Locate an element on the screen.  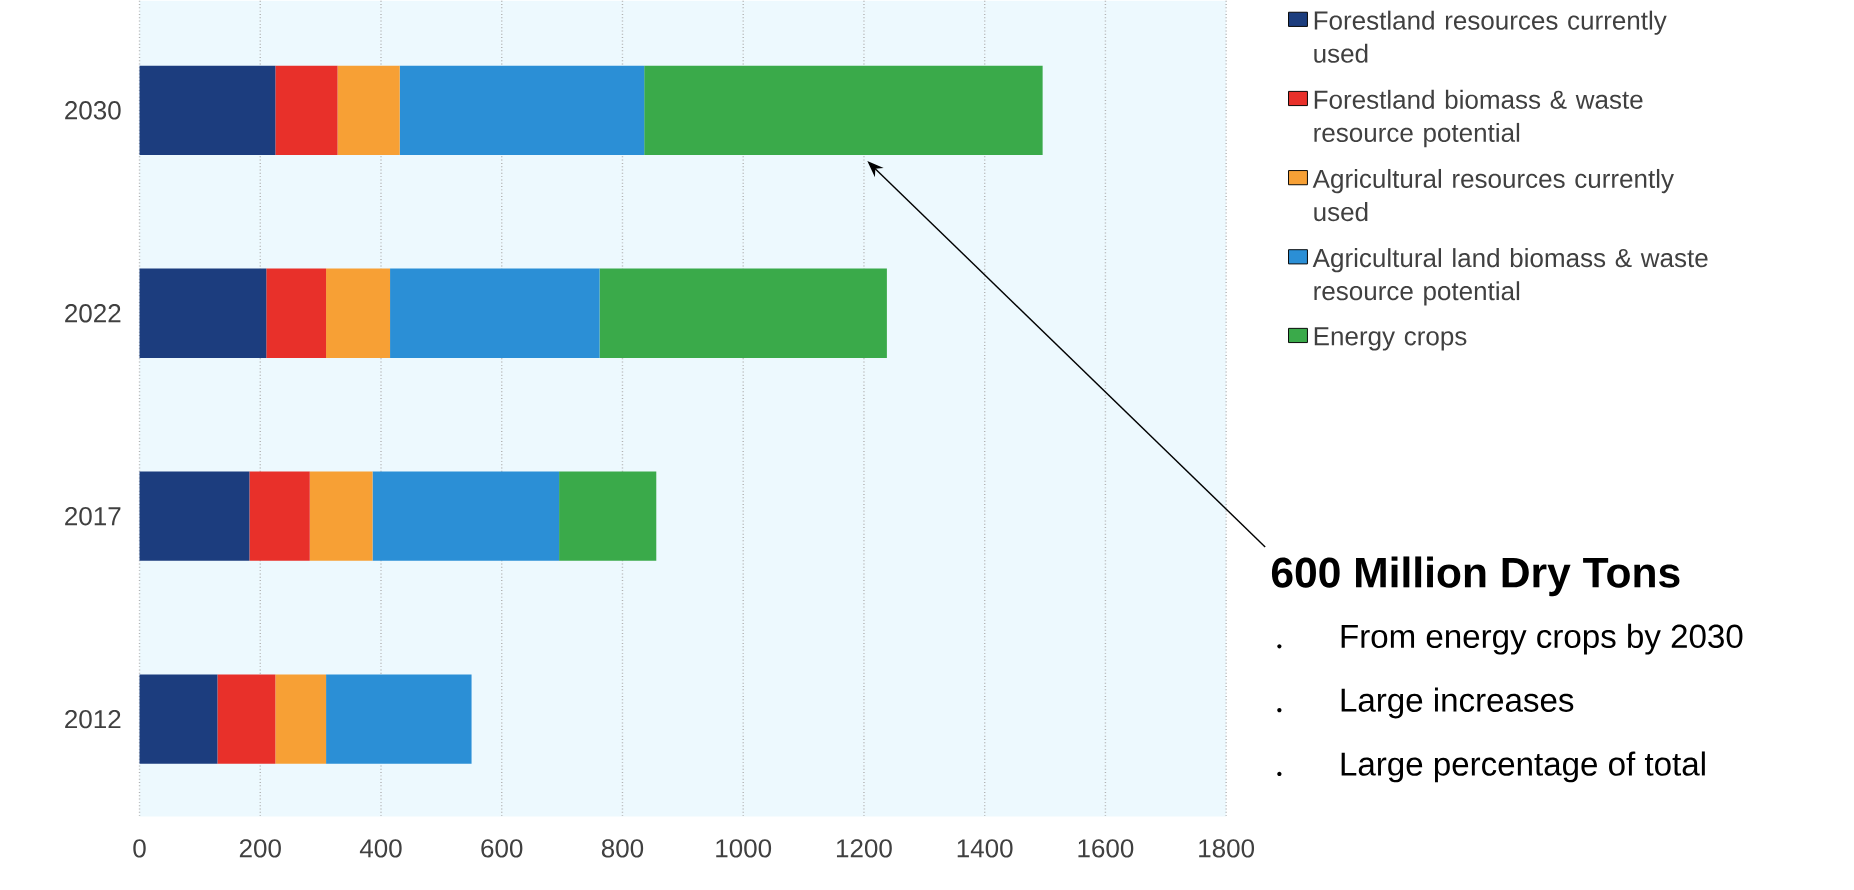
text: Large percentage of total is located at coordinates (1523, 767).